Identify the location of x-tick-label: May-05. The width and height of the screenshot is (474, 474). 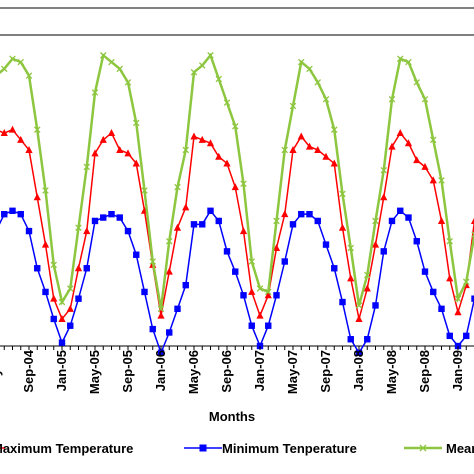
(94, 372).